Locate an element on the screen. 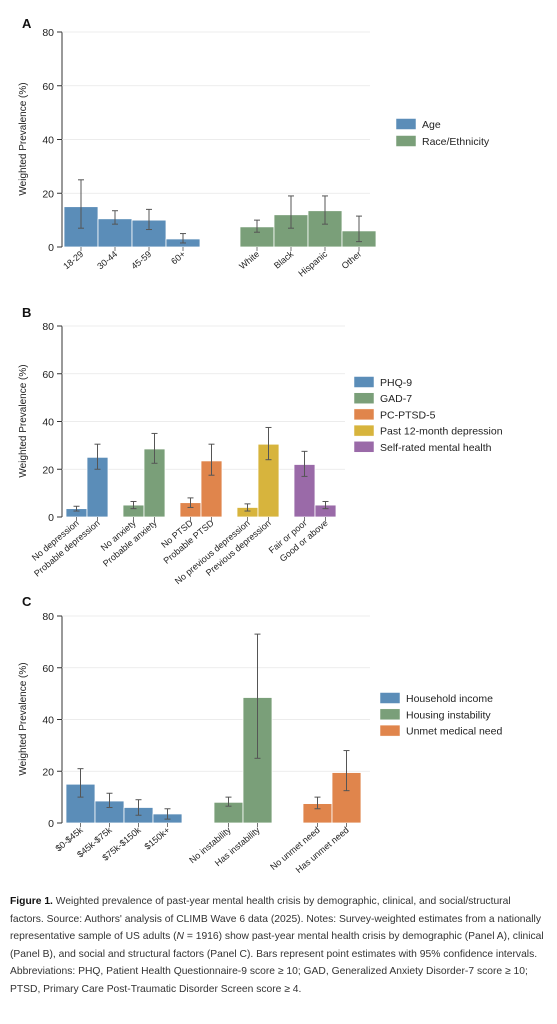  legend-label: Past 12-month depression is located at coordinates (441, 432).